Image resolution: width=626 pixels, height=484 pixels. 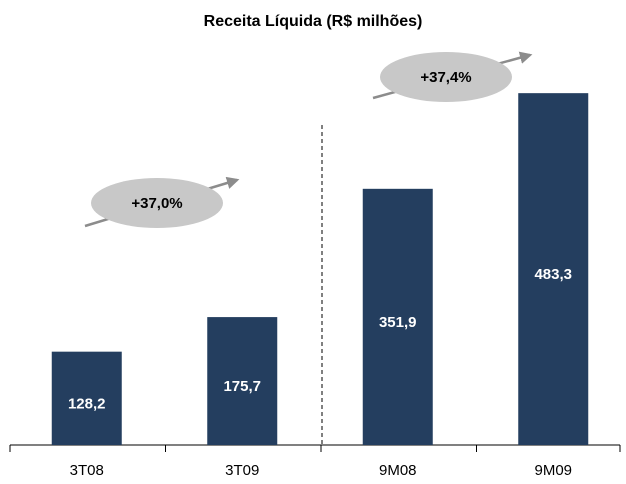 What do you see at coordinates (313, 21) in the screenshot?
I see `chart-title: Receita Líquida (R$ milhões)` at bounding box center [313, 21].